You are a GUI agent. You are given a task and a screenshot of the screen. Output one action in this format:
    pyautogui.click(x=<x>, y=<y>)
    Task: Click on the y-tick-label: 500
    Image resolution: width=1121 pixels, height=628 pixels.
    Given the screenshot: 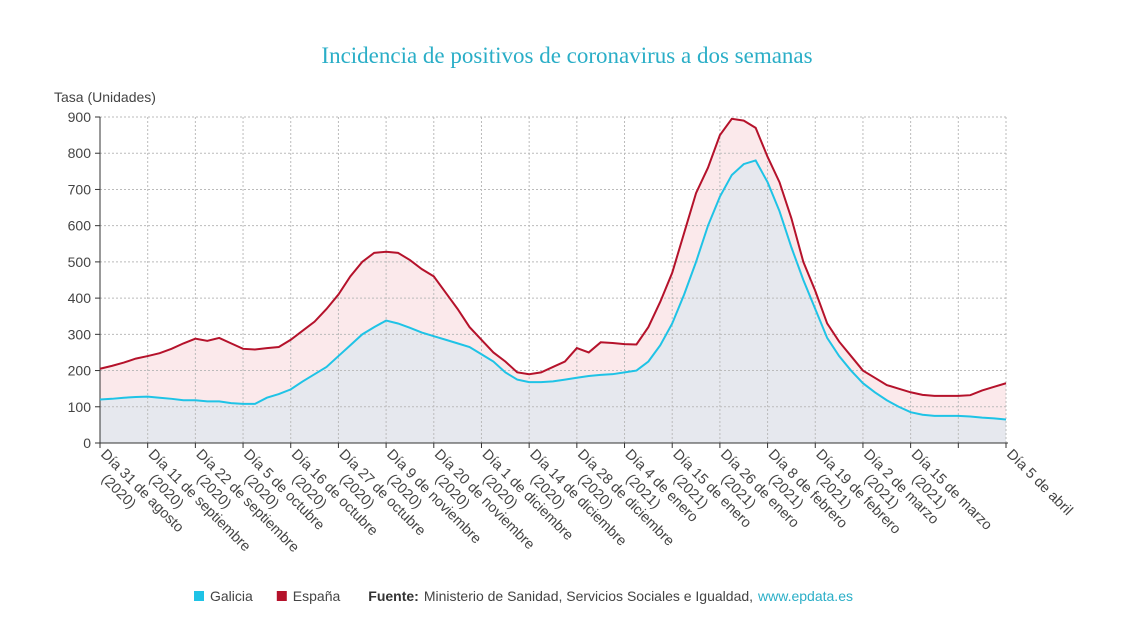 What is the action you would take?
    pyautogui.click(x=80, y=262)
    